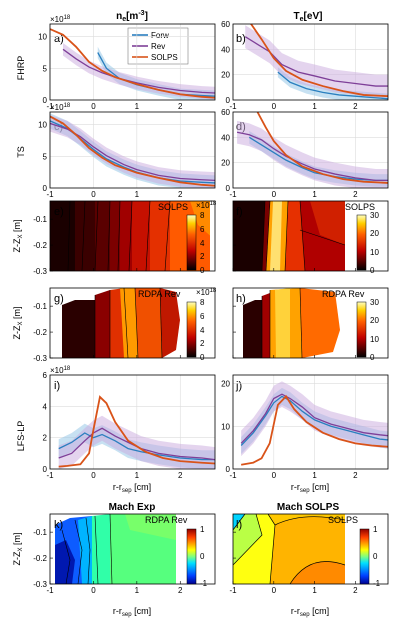 This screenshot has height=625, width=407. Describe the element at coordinates (310, 612) in the screenshot. I see `xlabel-l: r-rsep [cm]` at that location.